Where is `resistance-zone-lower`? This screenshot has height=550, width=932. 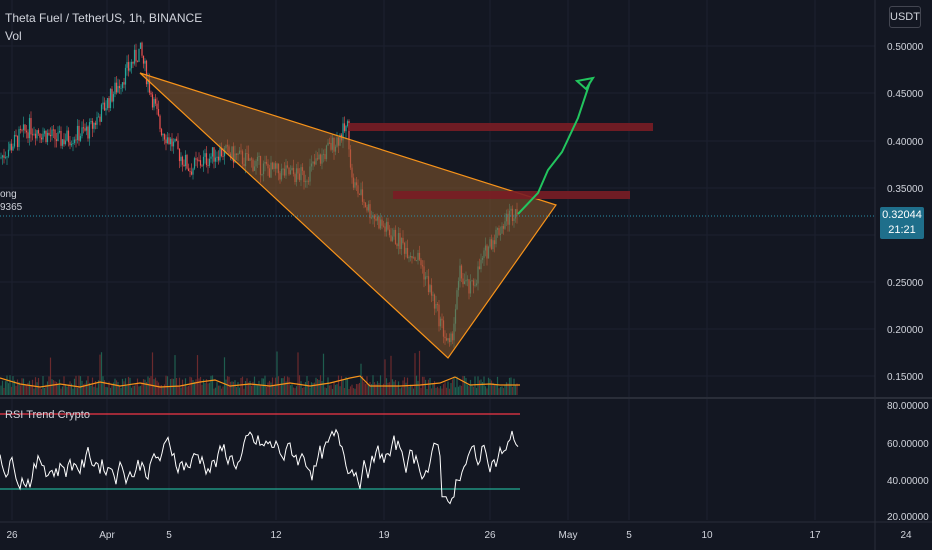
resistance-zone-lower is located at coordinates (511, 195).